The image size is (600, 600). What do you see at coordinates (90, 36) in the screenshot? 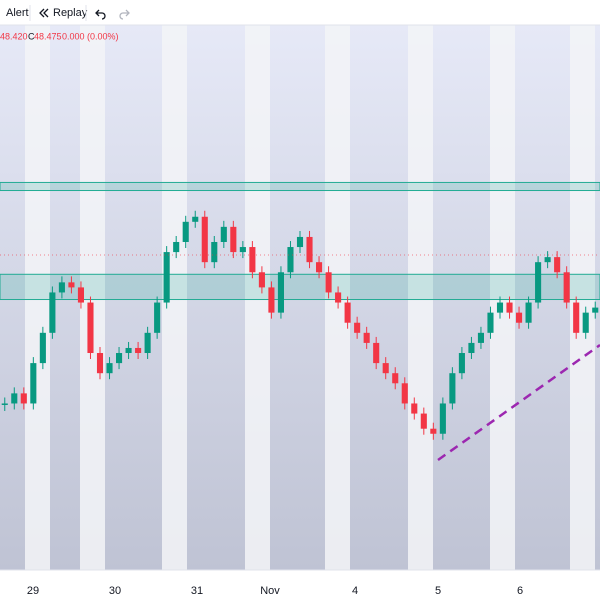
I see `header-change: 0.000 (0.00%)` at bounding box center [90, 36].